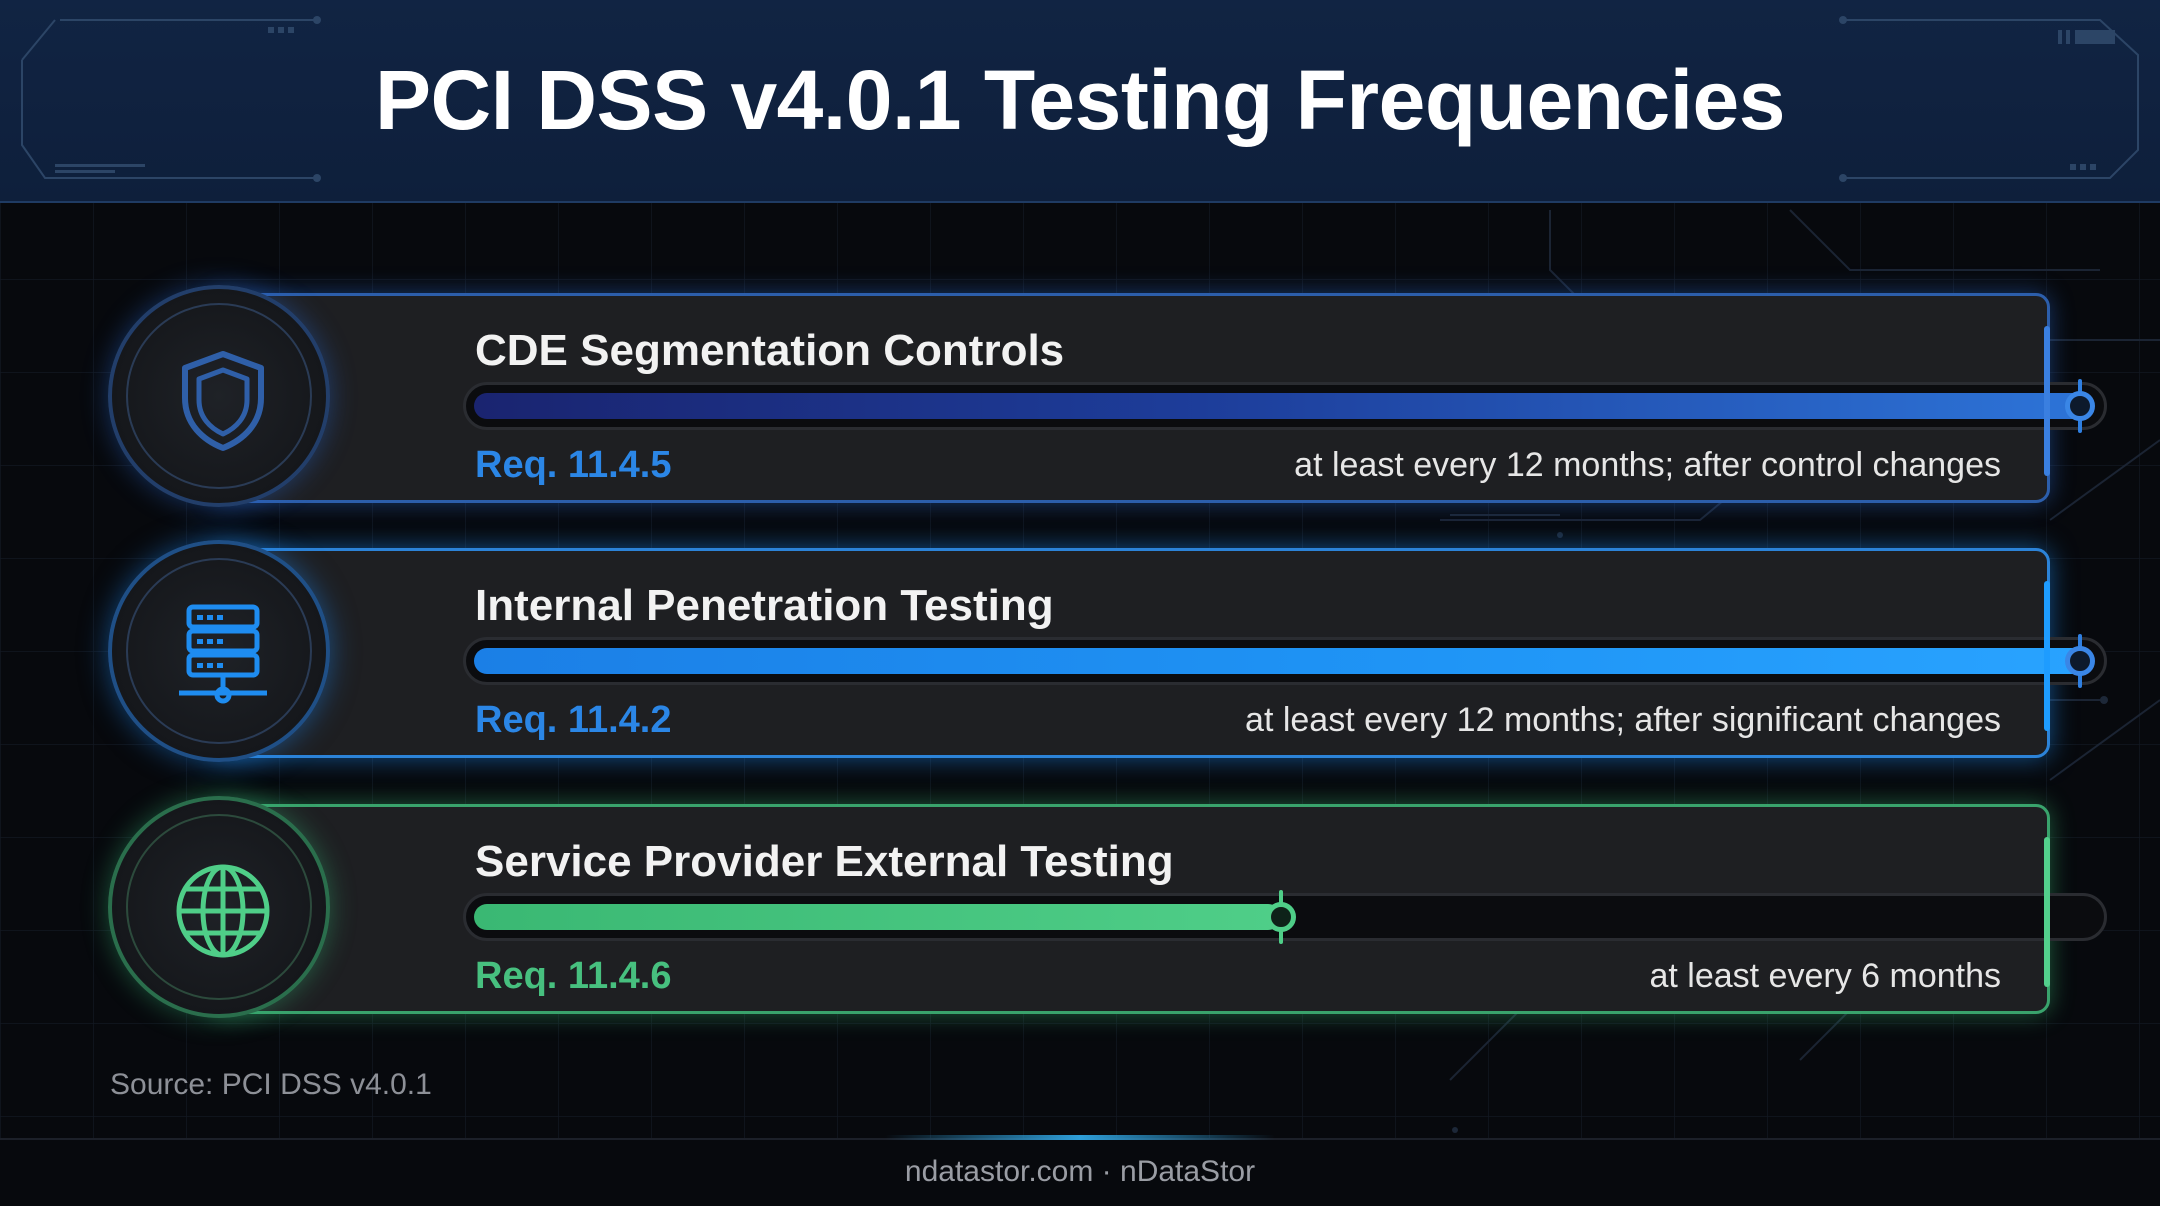 The image size is (2160, 1206). I want to click on card-title: Service Provider External Testing, so click(824, 861).